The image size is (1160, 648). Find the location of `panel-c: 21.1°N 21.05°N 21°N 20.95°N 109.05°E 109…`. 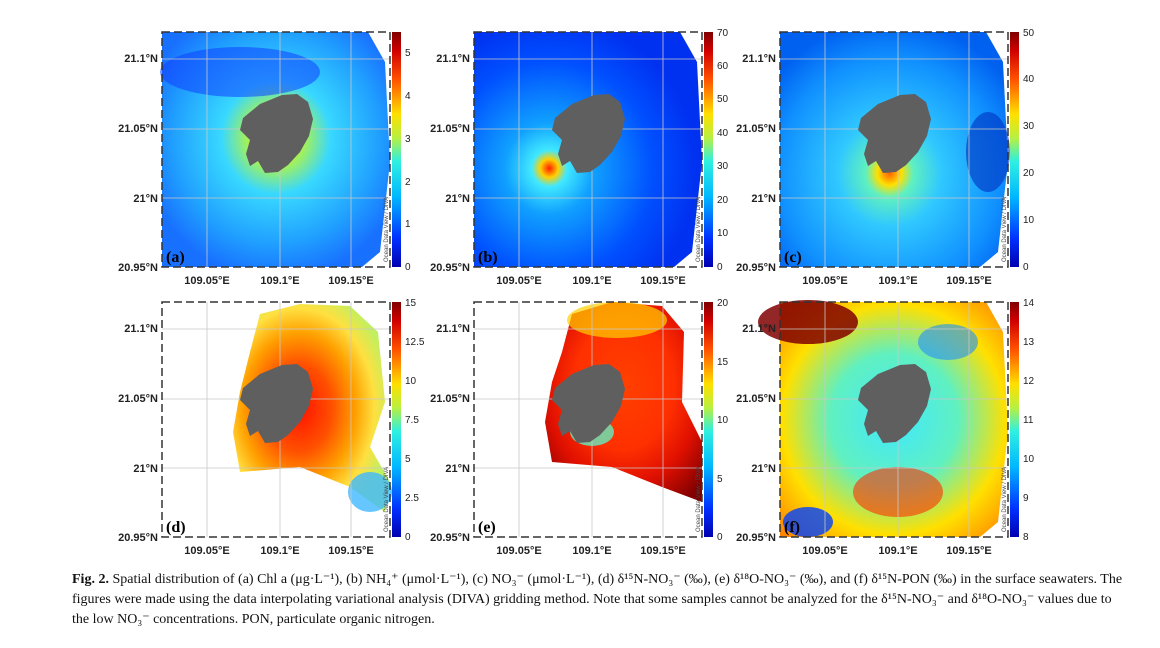

panel-c: 21.1°N 21.05°N 21°N 20.95°N 109.05°E 109… is located at coordinates (878, 159).